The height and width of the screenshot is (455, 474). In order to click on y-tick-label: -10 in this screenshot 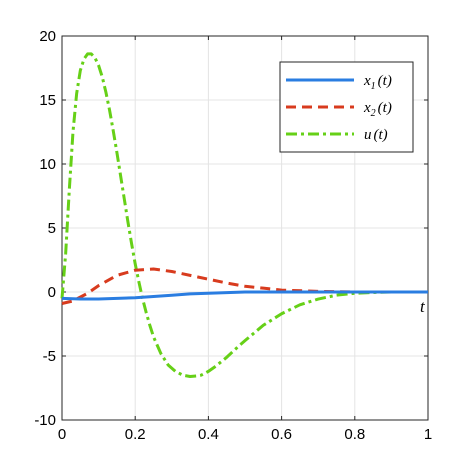, I will do `click(45, 420)`.